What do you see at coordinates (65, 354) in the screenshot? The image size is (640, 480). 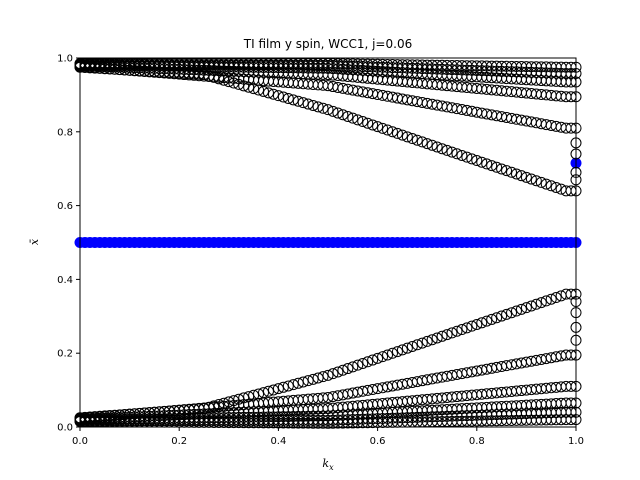 I see `y-tick-label: 0.2` at bounding box center [65, 354].